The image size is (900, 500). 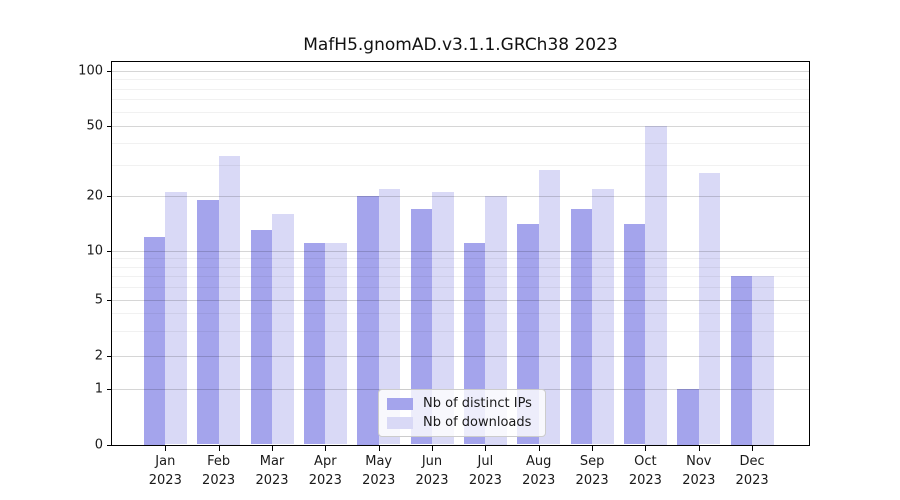 What do you see at coordinates (477, 422) in the screenshot?
I see `legend-label-downloads: Nb of downloads` at bounding box center [477, 422].